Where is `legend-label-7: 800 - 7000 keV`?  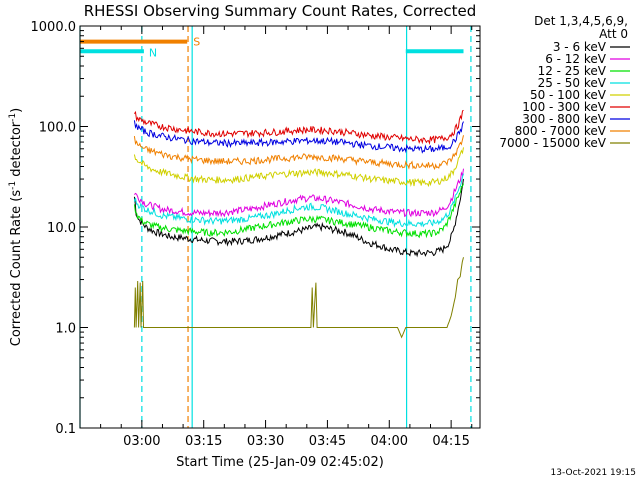 legend-label-7: 800 - 7000 keV is located at coordinates (561, 131).